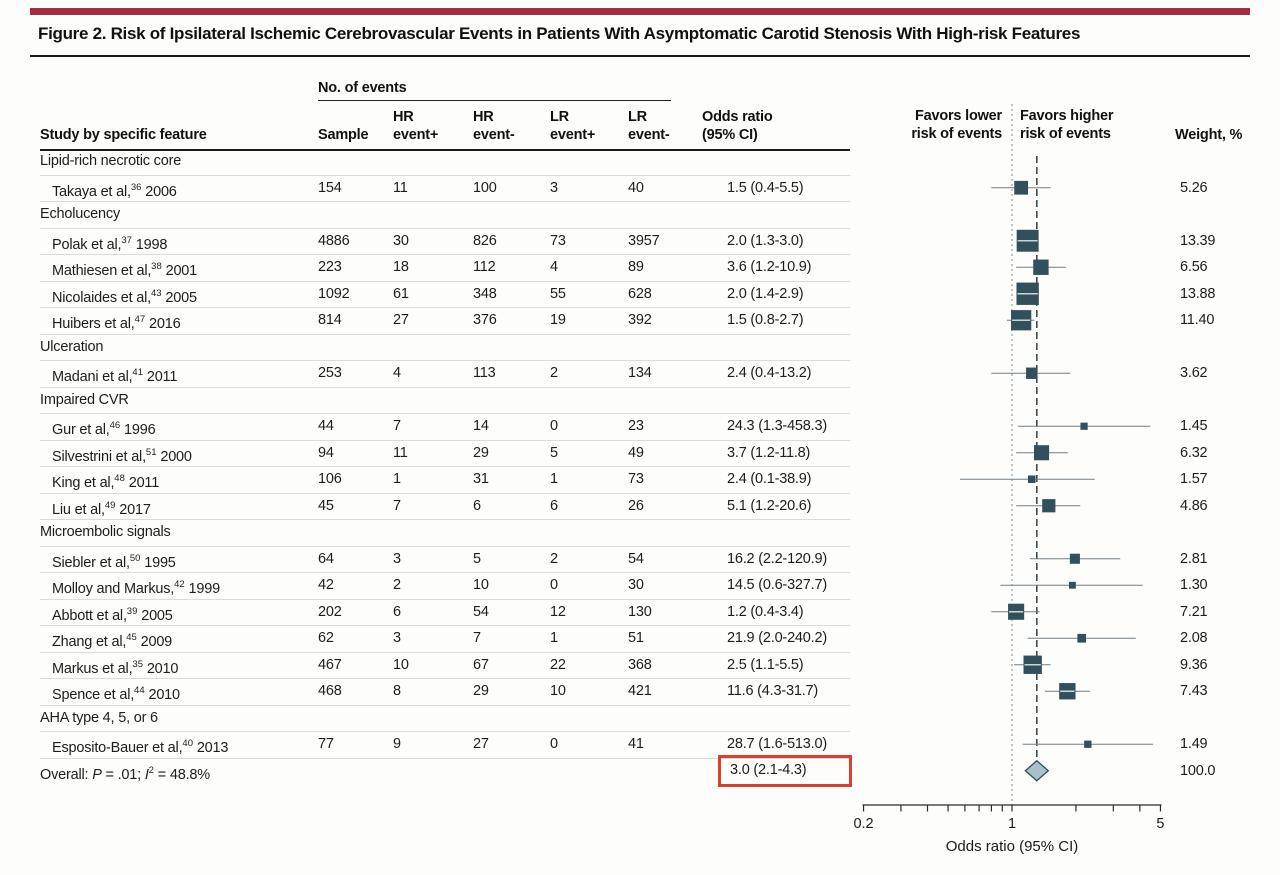 The image size is (1280, 875). I want to click on accent-bar, so click(640, 11).